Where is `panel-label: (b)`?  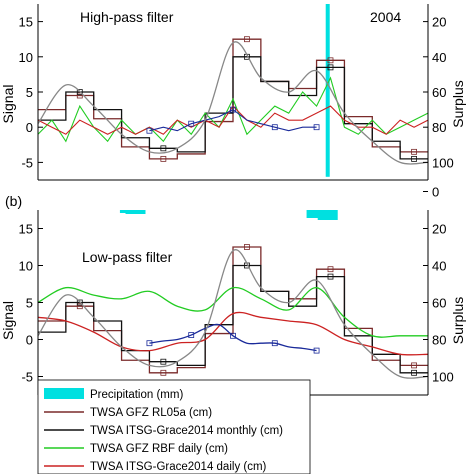
panel-label: (b) is located at coordinates (13, 201).